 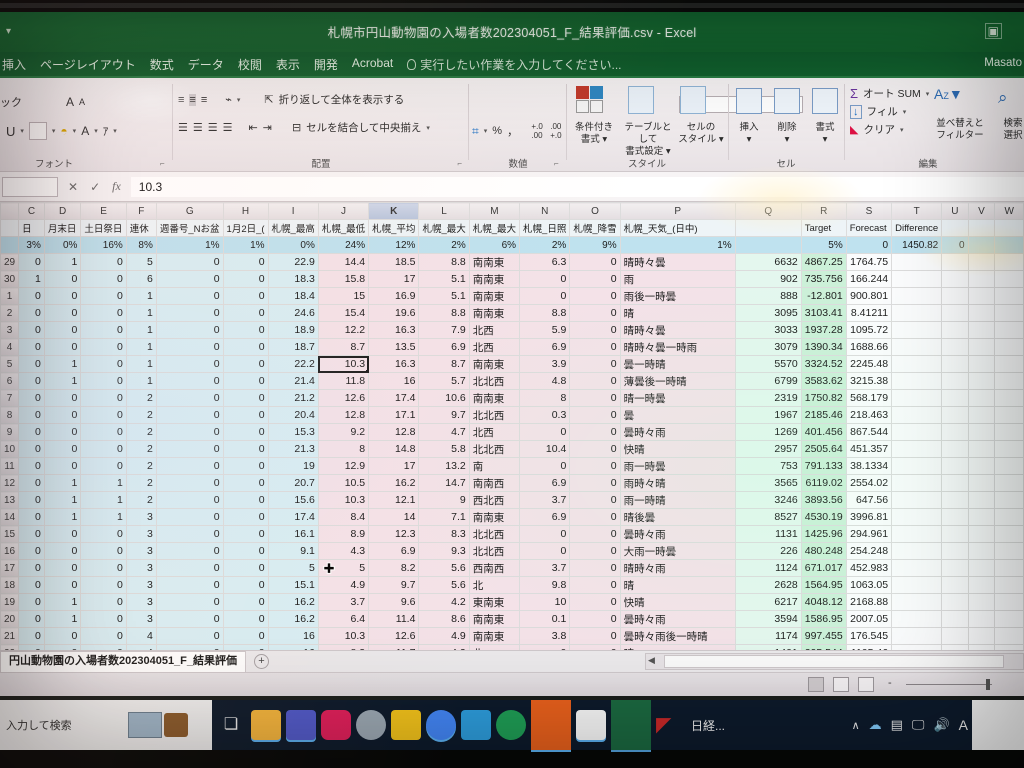 What do you see at coordinates (677, 517) in the screenshot?
I see `table-cell: 晴後曇` at bounding box center [677, 517].